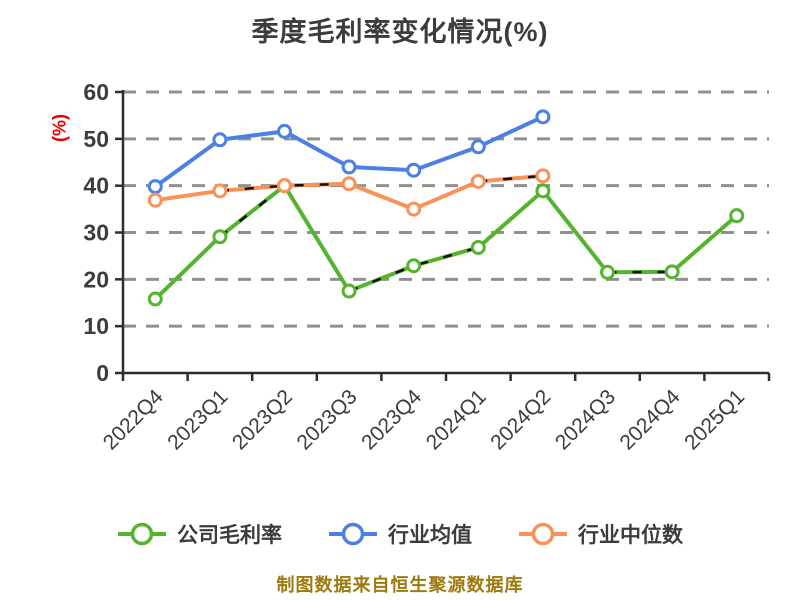 The width and height of the screenshot is (800, 600). I want to click on x-tick-label: 2024Q1, so click(456, 419).